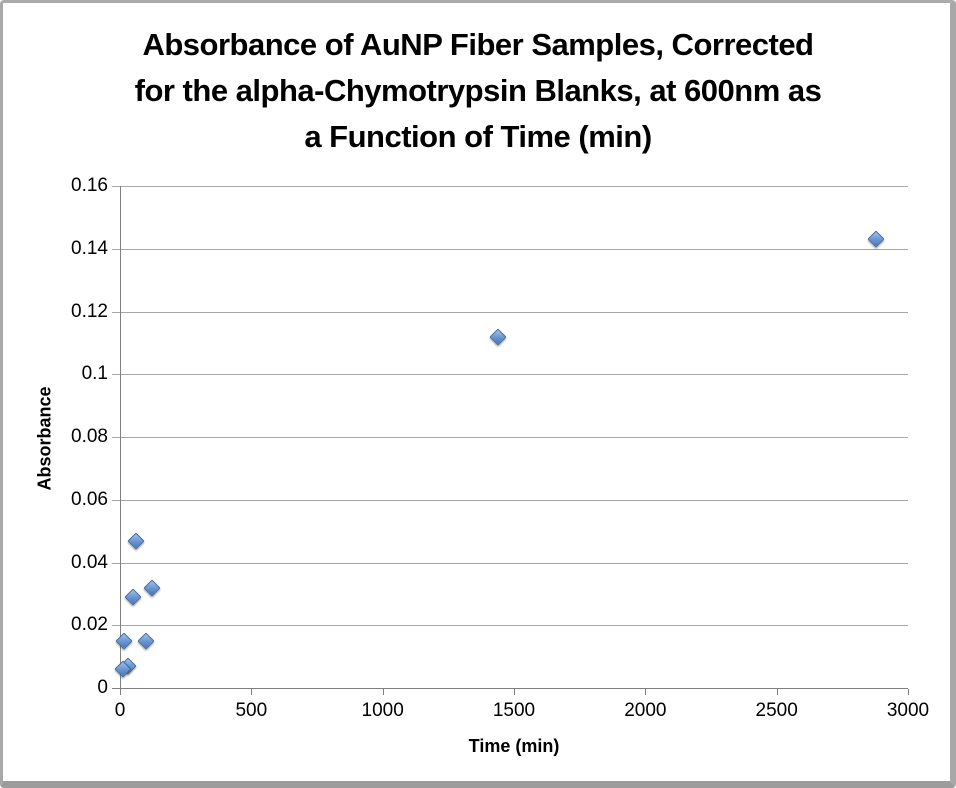  I want to click on x-axis-tick-label: 0, so click(120, 710).